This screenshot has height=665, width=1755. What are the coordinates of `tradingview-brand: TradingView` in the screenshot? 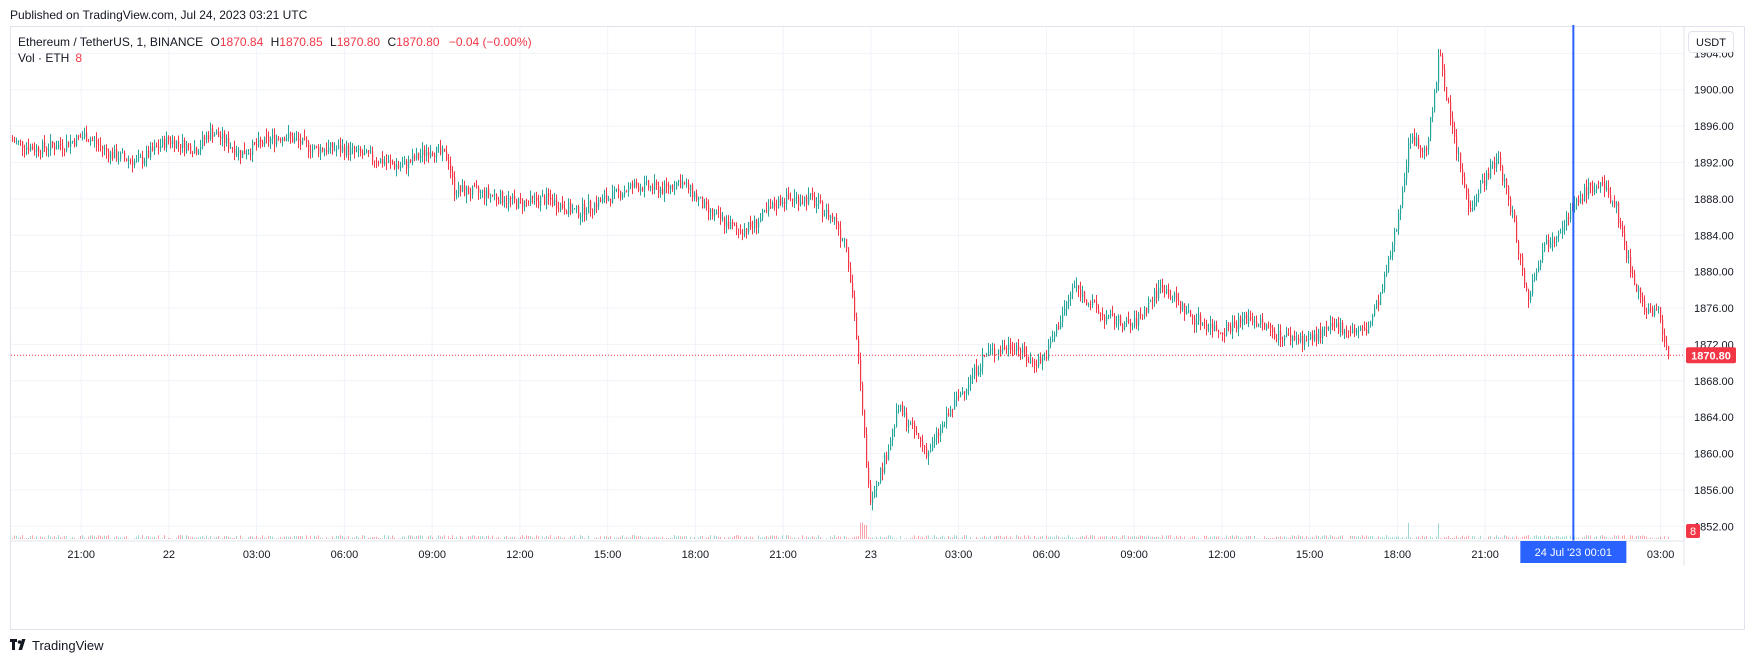 It's located at (57, 645).